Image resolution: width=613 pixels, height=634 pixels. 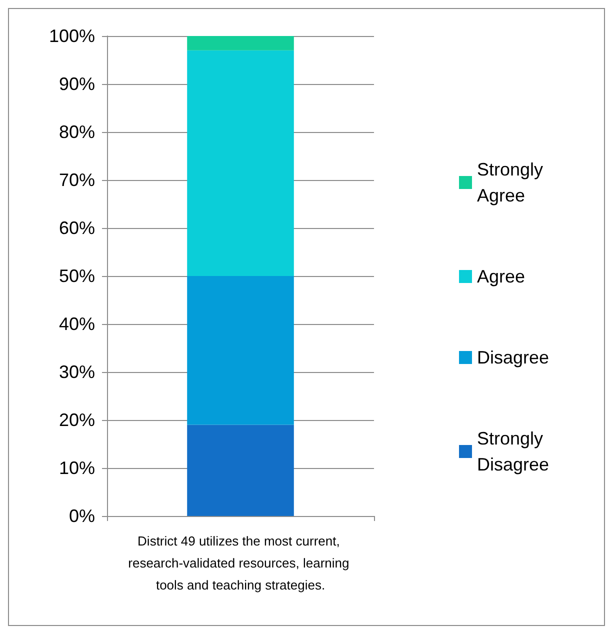 What do you see at coordinates (512, 183) in the screenshot?
I see `legend-label: Strongly Agree` at bounding box center [512, 183].